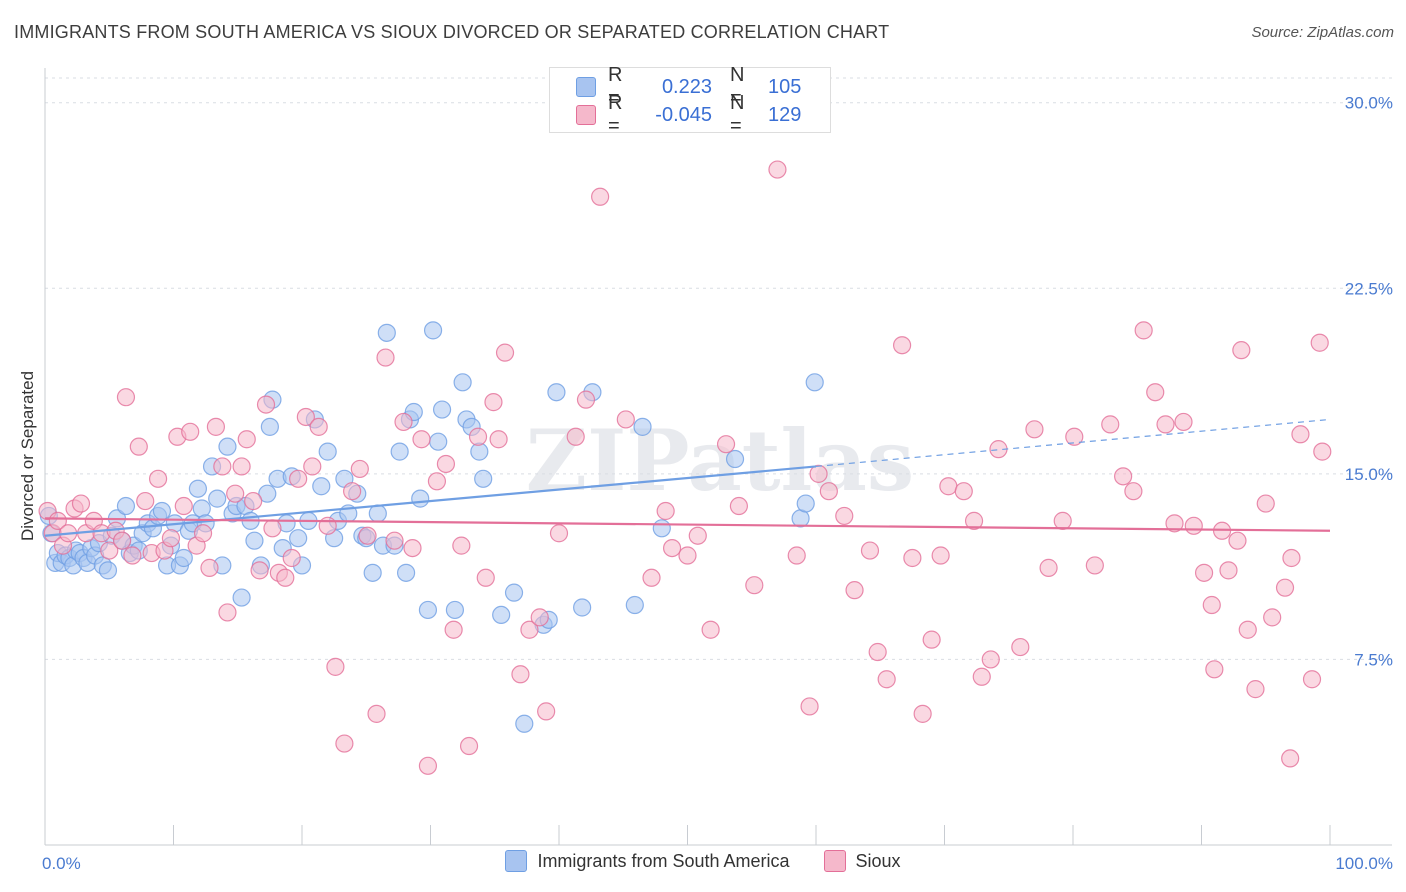 This screenshot has height=892, width=1406. I want to click on x-tick-label: 0.0%, so click(61, 863).